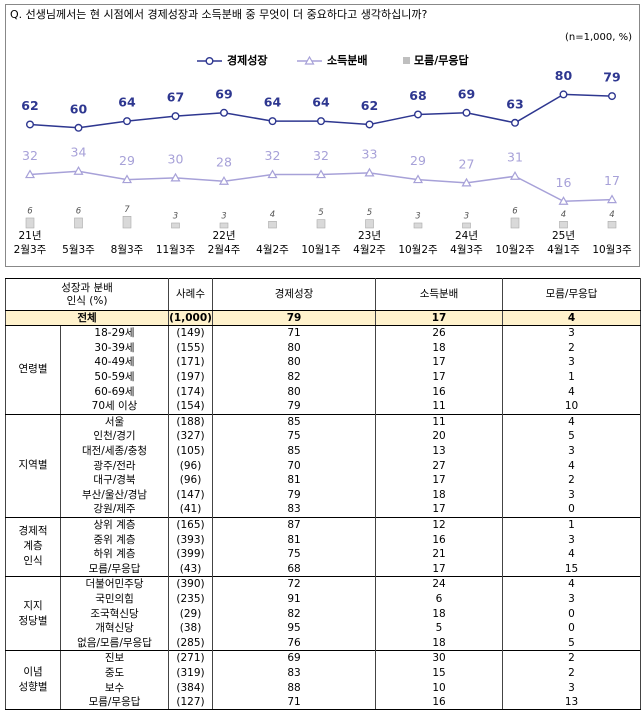 This screenshot has width=644, height=711. Describe the element at coordinates (294, 451) in the screenshot. I see `cell: 85` at that location.